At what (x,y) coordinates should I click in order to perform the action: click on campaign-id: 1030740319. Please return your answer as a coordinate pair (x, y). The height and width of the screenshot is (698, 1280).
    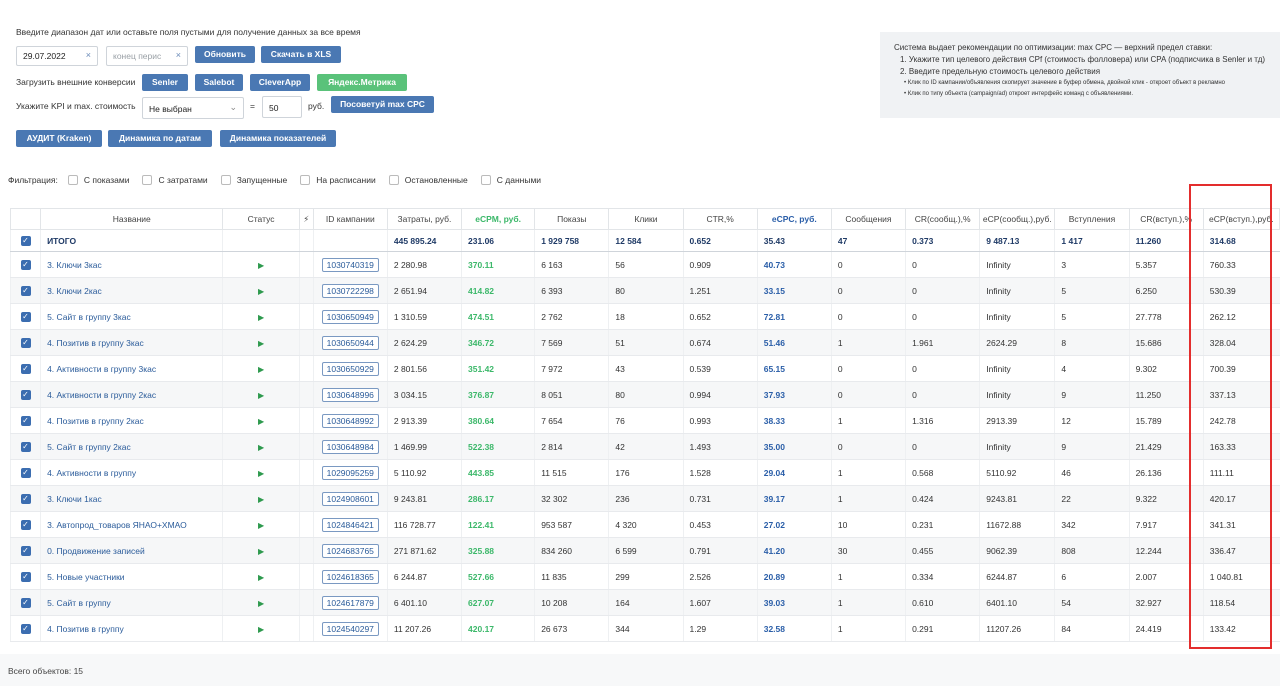
    Looking at the image, I should click on (350, 264).